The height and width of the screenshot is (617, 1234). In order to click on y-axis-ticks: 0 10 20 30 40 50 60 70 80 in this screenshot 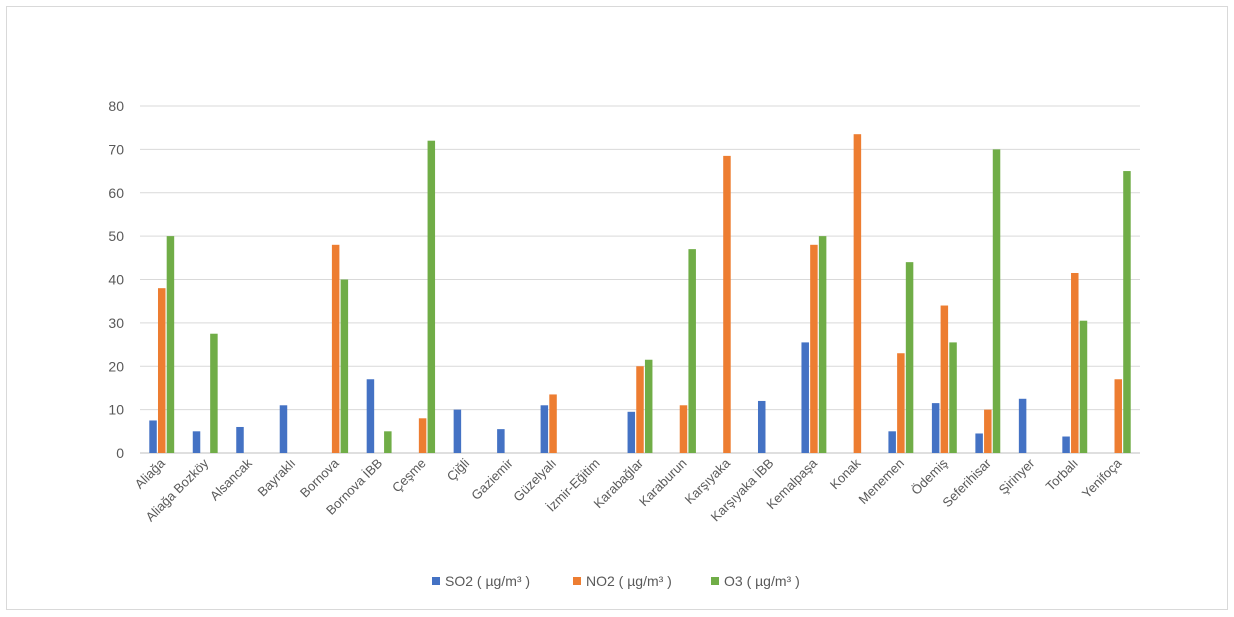, I will do `click(116, 279)`.